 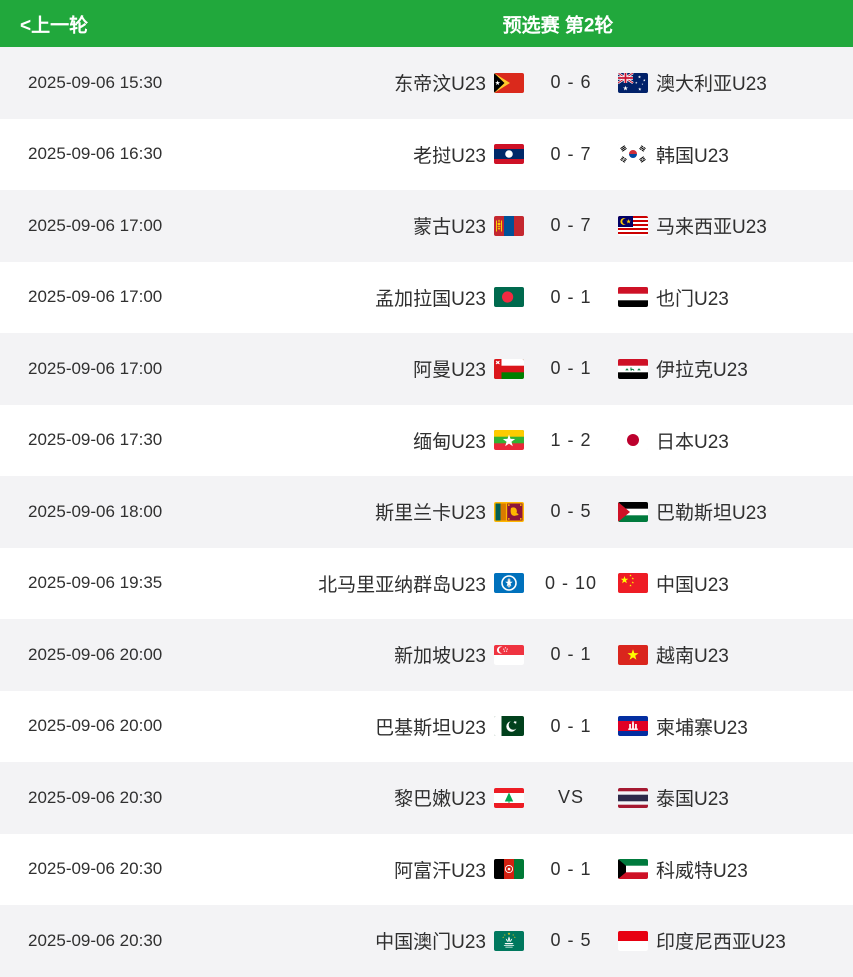 What do you see at coordinates (509, 225) in the screenshot?
I see `flag-mongolia-icon` at bounding box center [509, 225].